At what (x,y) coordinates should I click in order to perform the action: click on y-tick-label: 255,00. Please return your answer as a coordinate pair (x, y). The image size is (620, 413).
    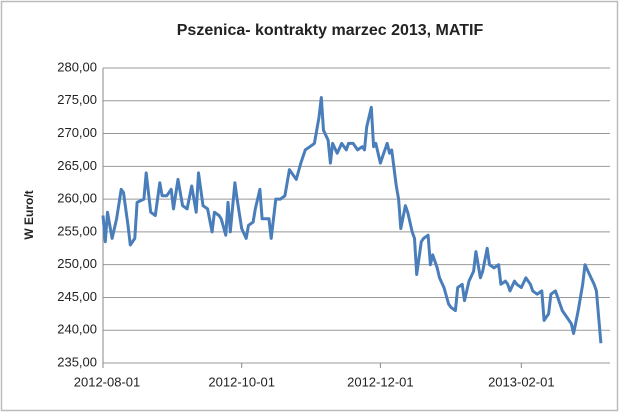
    Looking at the image, I should click on (77, 230).